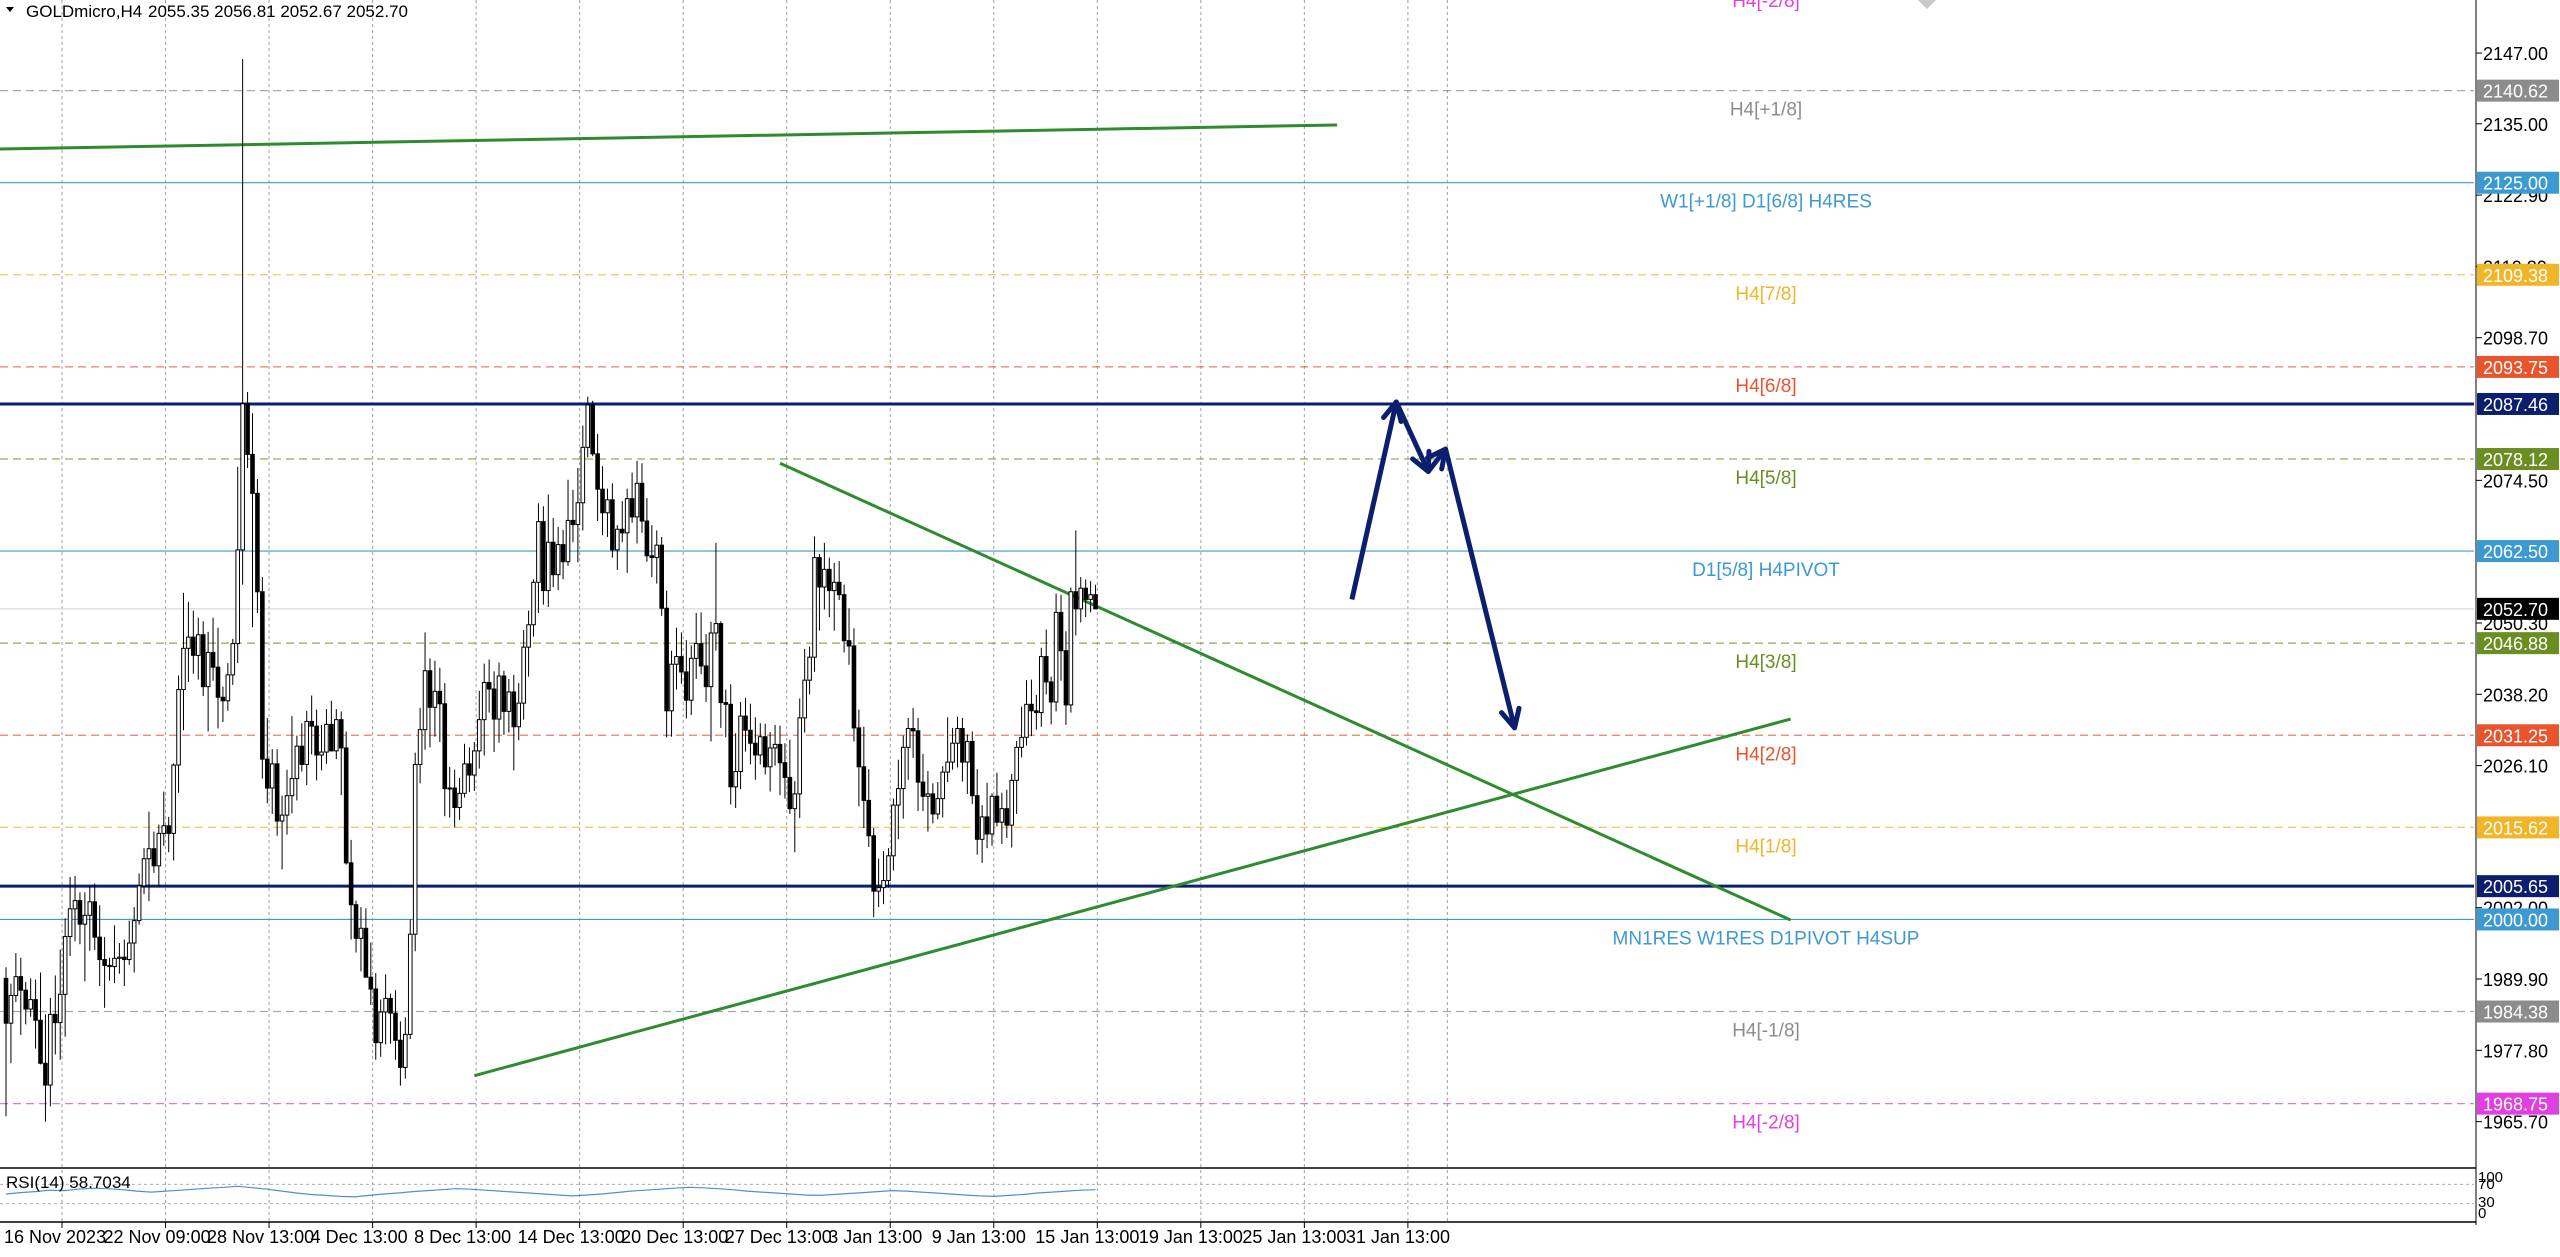  I want to click on level-price-label: 2093.75, so click(2515, 368).